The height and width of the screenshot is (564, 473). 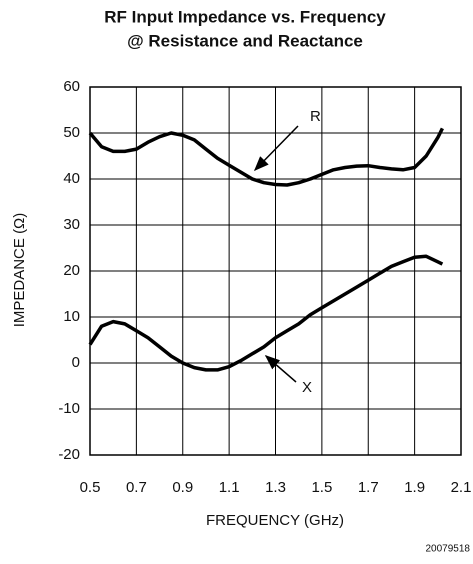 What do you see at coordinates (71, 178) in the screenshot?
I see `y-tick-label: 40` at bounding box center [71, 178].